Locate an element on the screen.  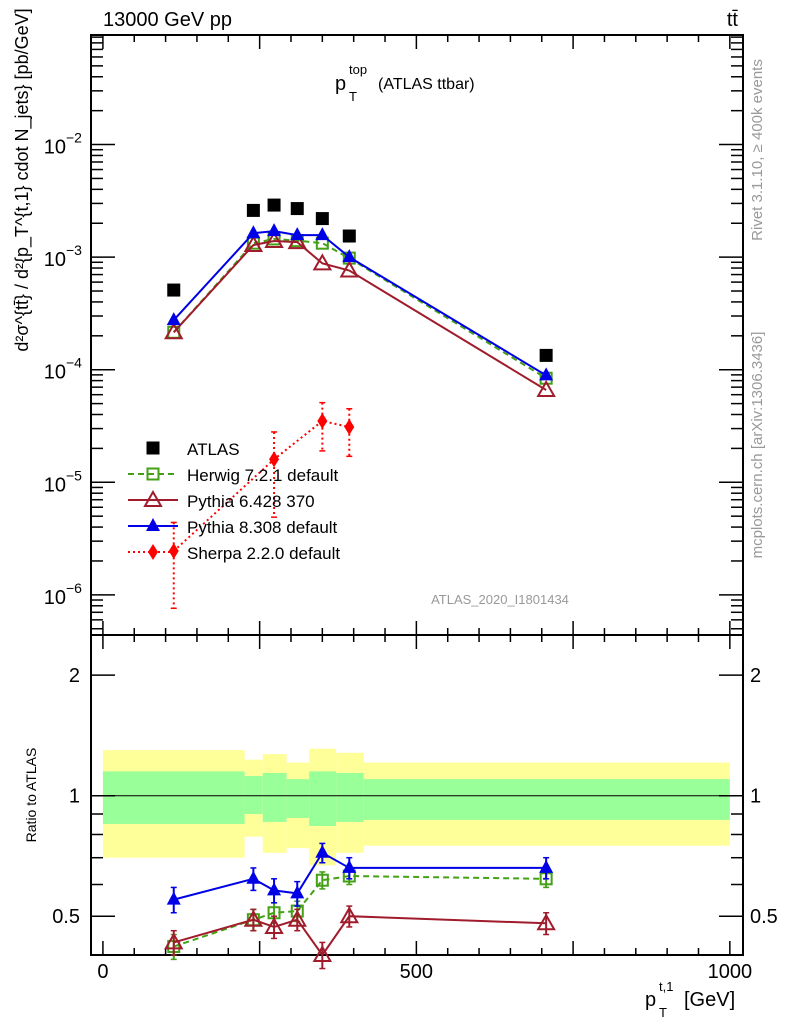
main-title: p T top (ATLAS ttbar) is located at coordinates (405, 83).